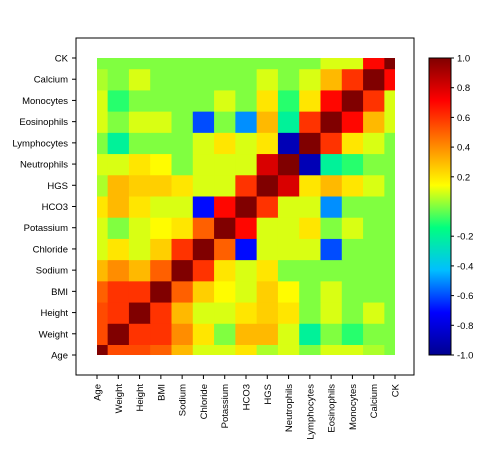  I want to click on colorbar-tick-label: -0.2, so click(465, 237).